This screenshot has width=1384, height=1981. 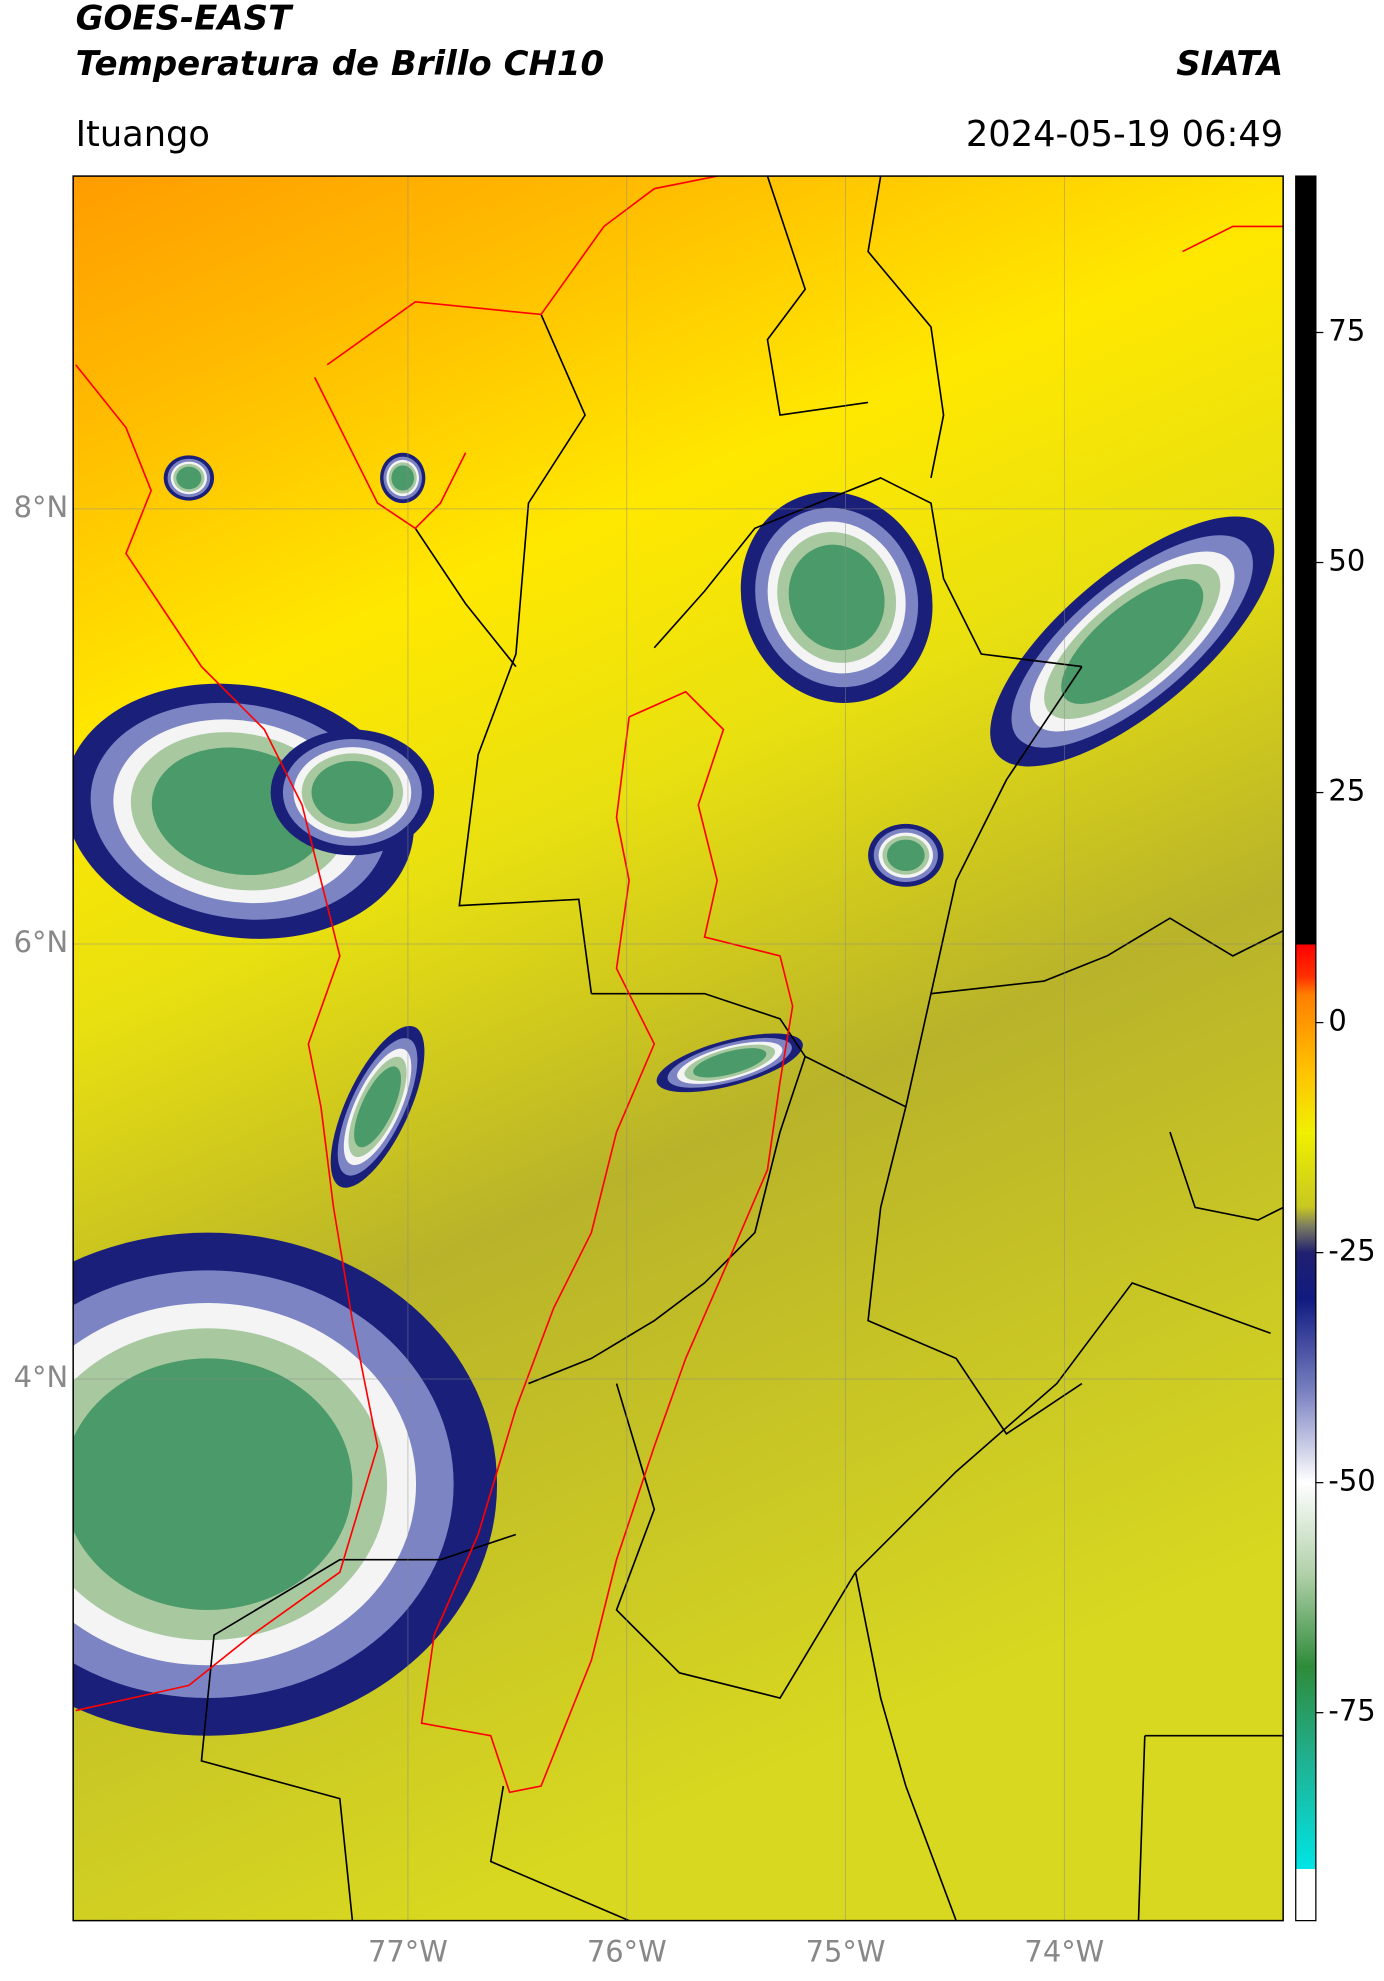 I want to click on x-tick-label: 74°W, so click(x=1064, y=1951).